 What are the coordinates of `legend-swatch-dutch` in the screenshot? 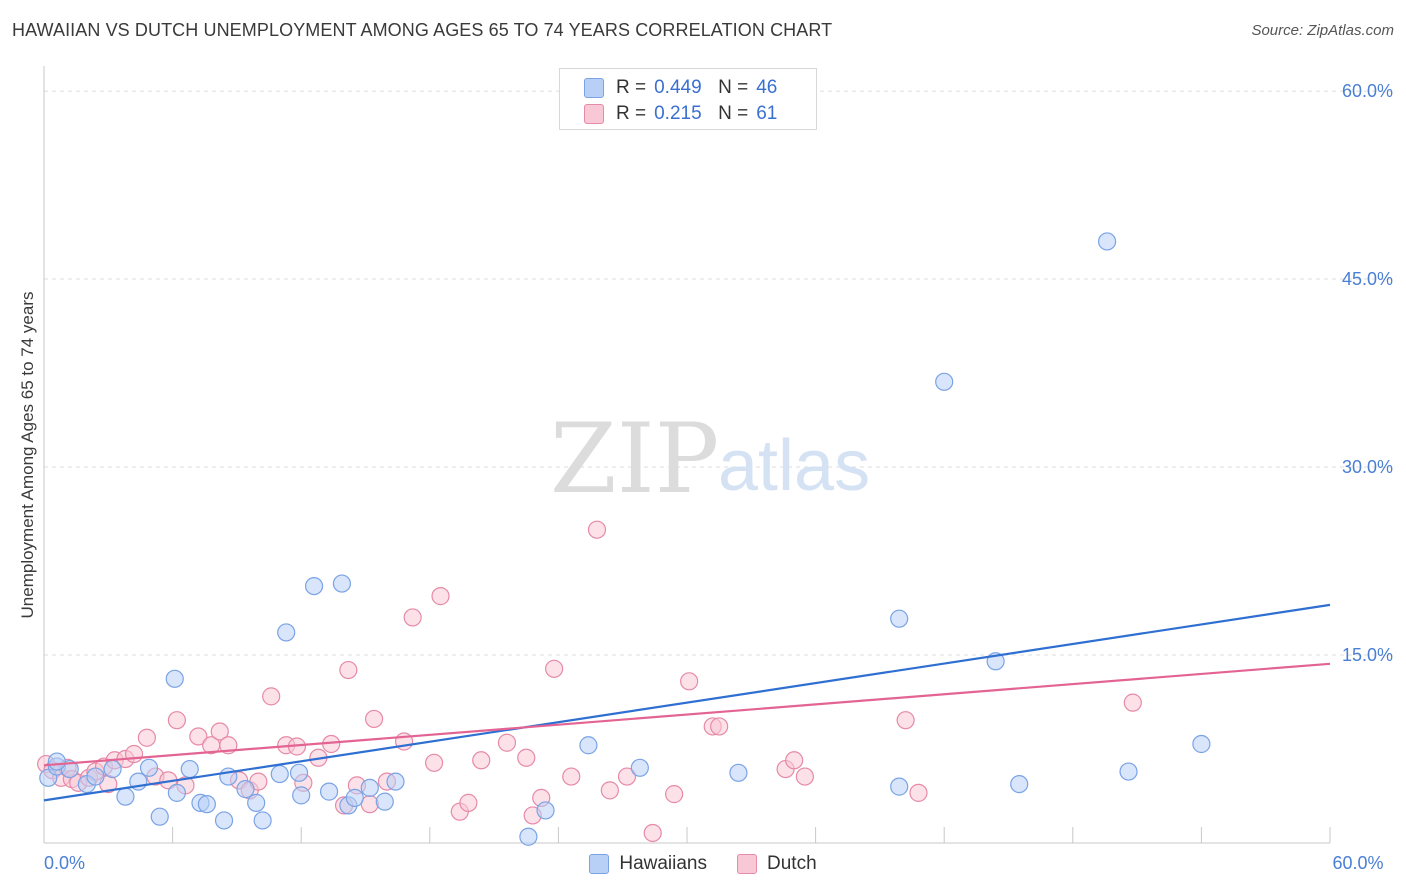 It's located at (747, 864).